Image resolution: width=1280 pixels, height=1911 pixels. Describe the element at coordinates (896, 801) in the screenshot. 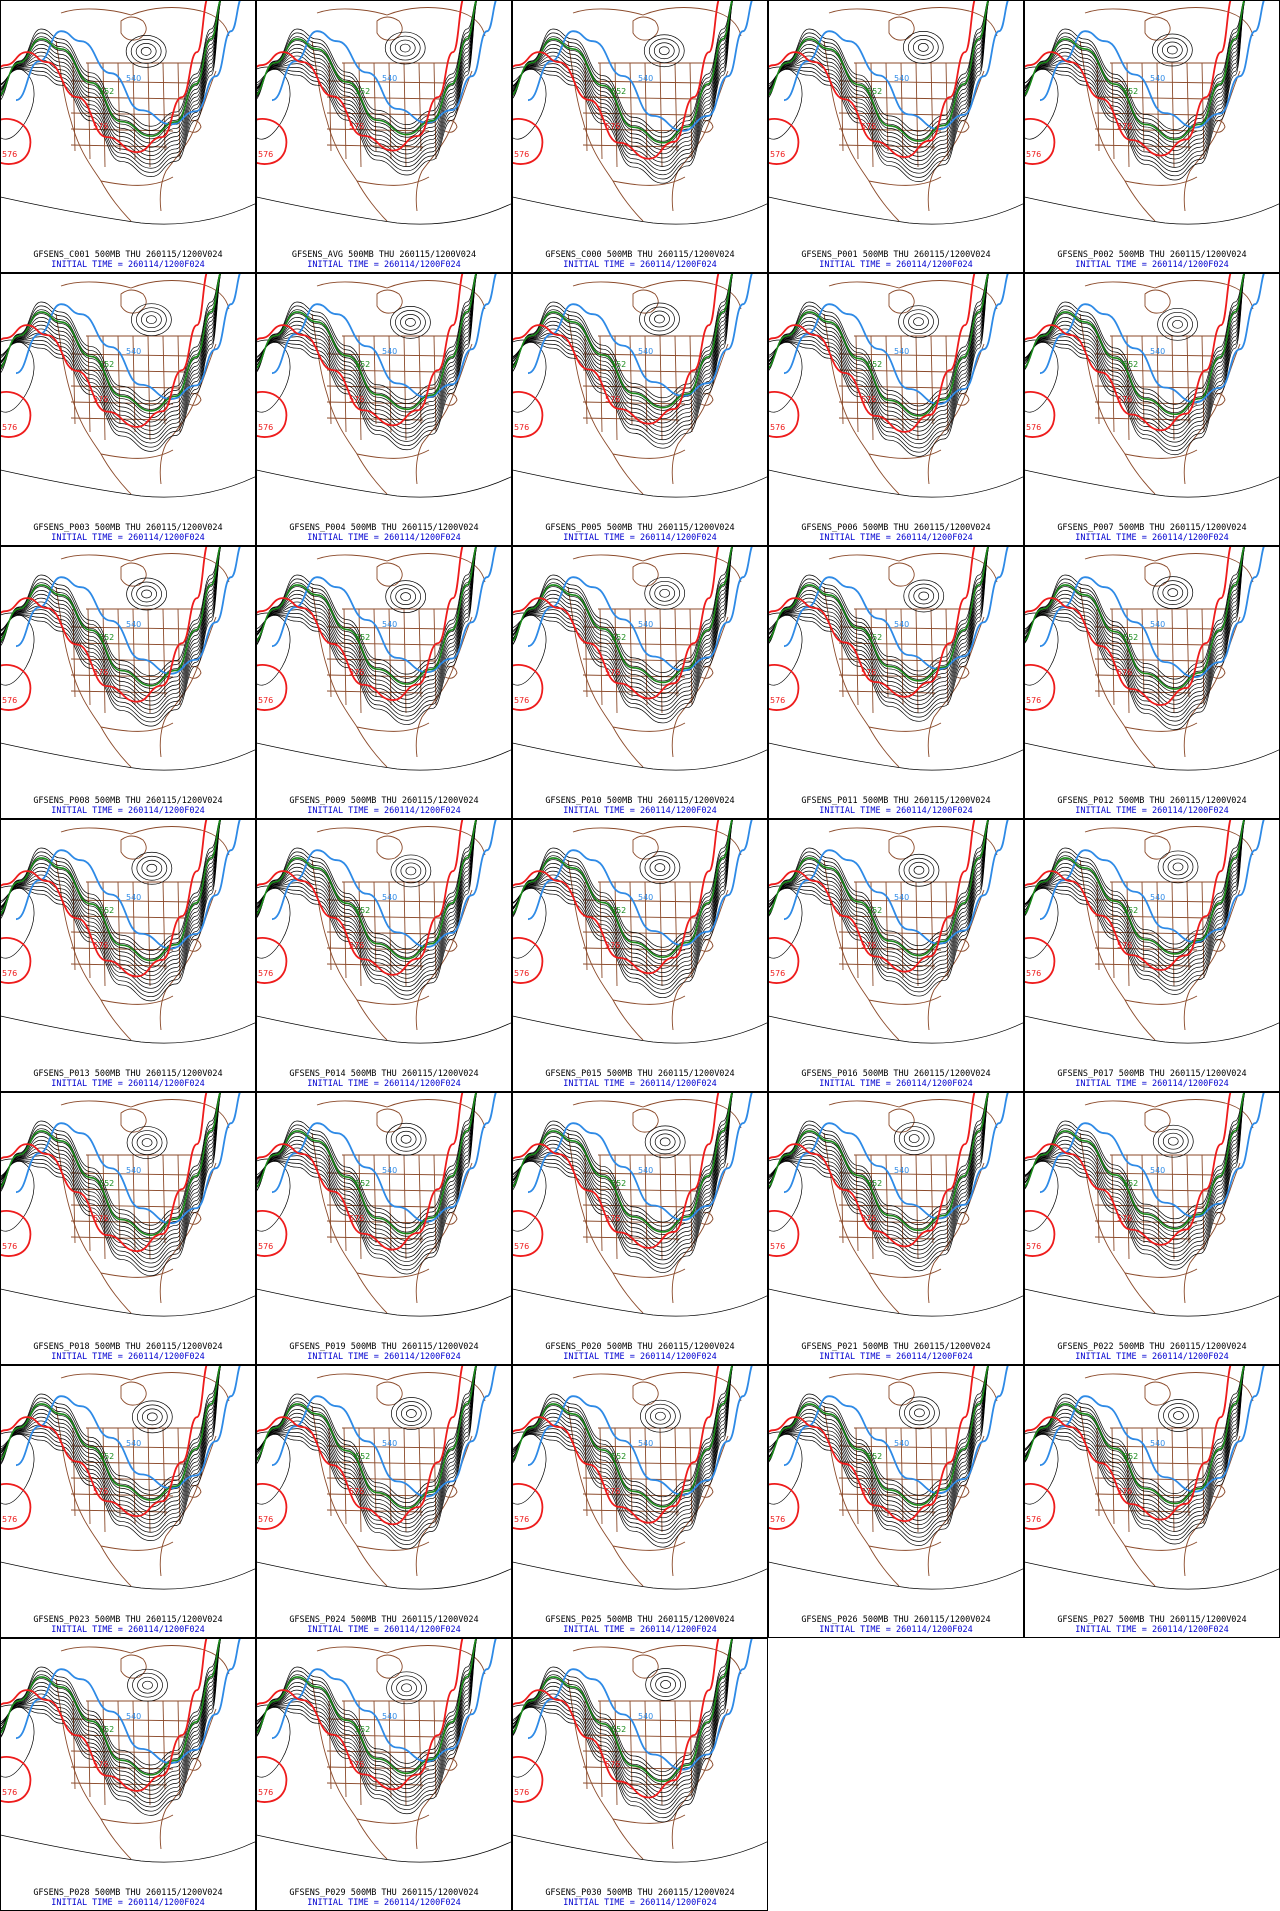

I see `panel-caption-model-line: GFSENS_P011 500MB THU 260115/1200V024` at that location.